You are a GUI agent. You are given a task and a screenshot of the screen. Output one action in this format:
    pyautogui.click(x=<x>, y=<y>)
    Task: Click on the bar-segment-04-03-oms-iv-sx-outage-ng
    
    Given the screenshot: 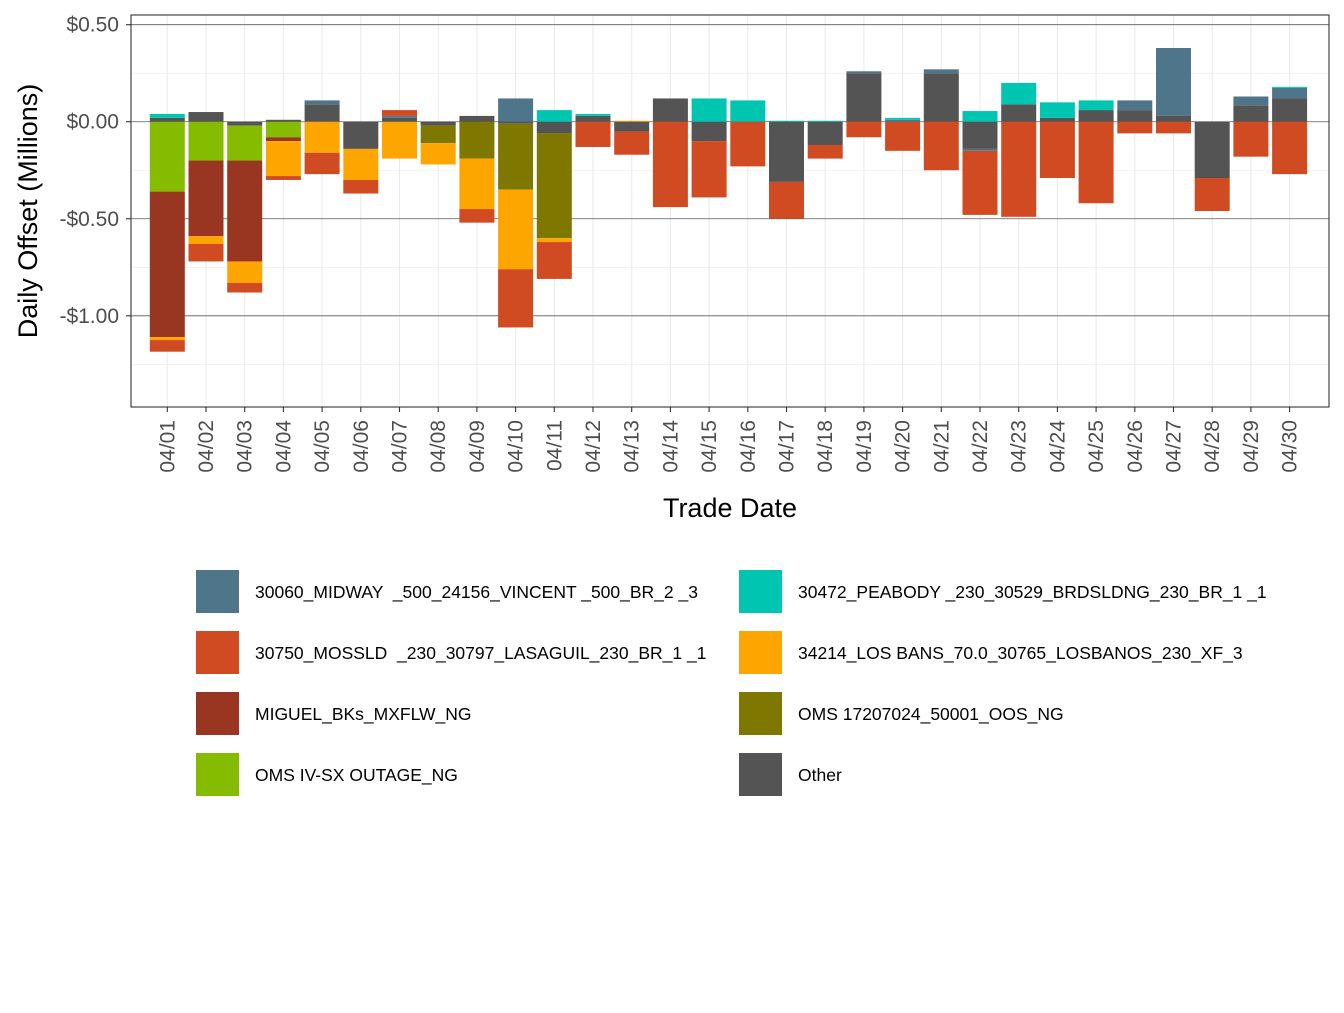 What is the action you would take?
    pyautogui.click(x=245, y=143)
    